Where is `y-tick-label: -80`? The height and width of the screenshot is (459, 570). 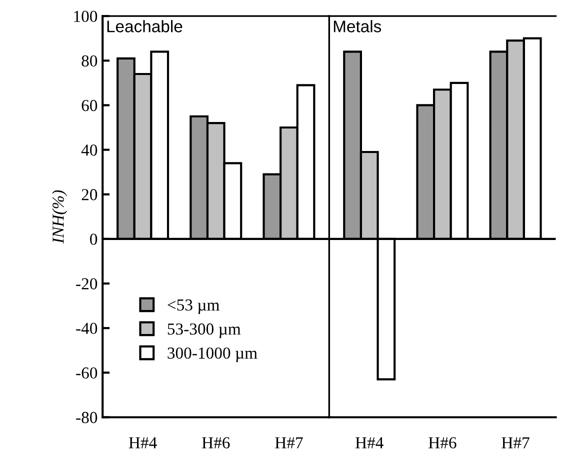
y-tick-label: -80 is located at coordinates (87, 418).